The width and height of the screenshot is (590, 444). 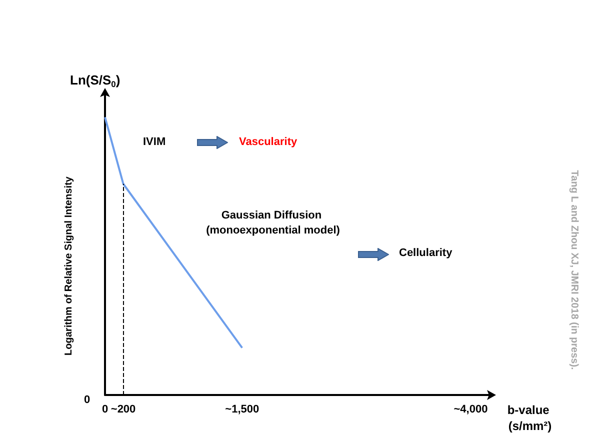 What do you see at coordinates (242, 410) in the screenshot?
I see `x-tick-label: ~1,500` at bounding box center [242, 410].